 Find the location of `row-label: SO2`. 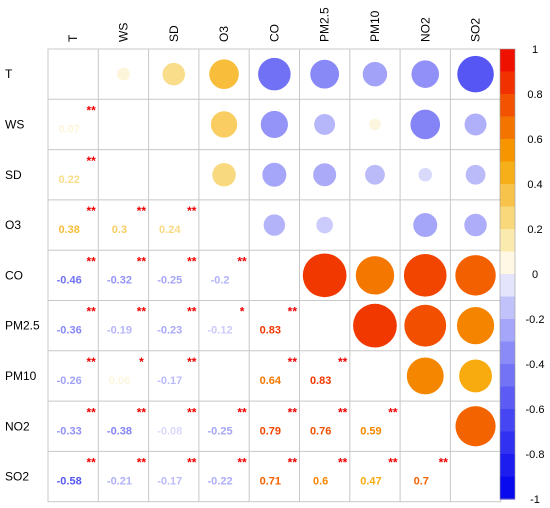

row-label: SO2 is located at coordinates (17, 477).